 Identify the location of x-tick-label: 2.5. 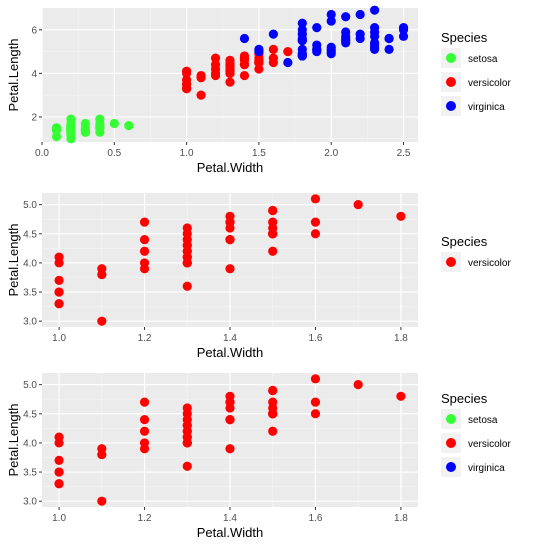
(404, 153).